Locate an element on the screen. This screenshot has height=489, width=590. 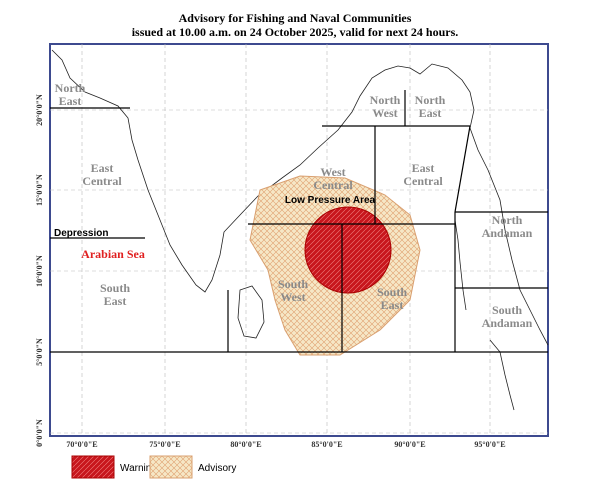
legend-label: Advisory is located at coordinates (217, 468).